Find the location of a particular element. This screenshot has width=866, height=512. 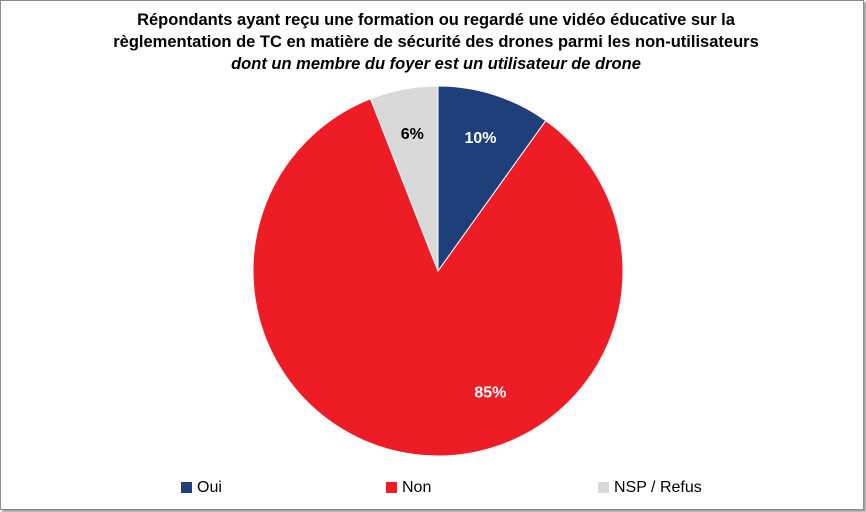

data-label: 10% is located at coordinates (480, 138).